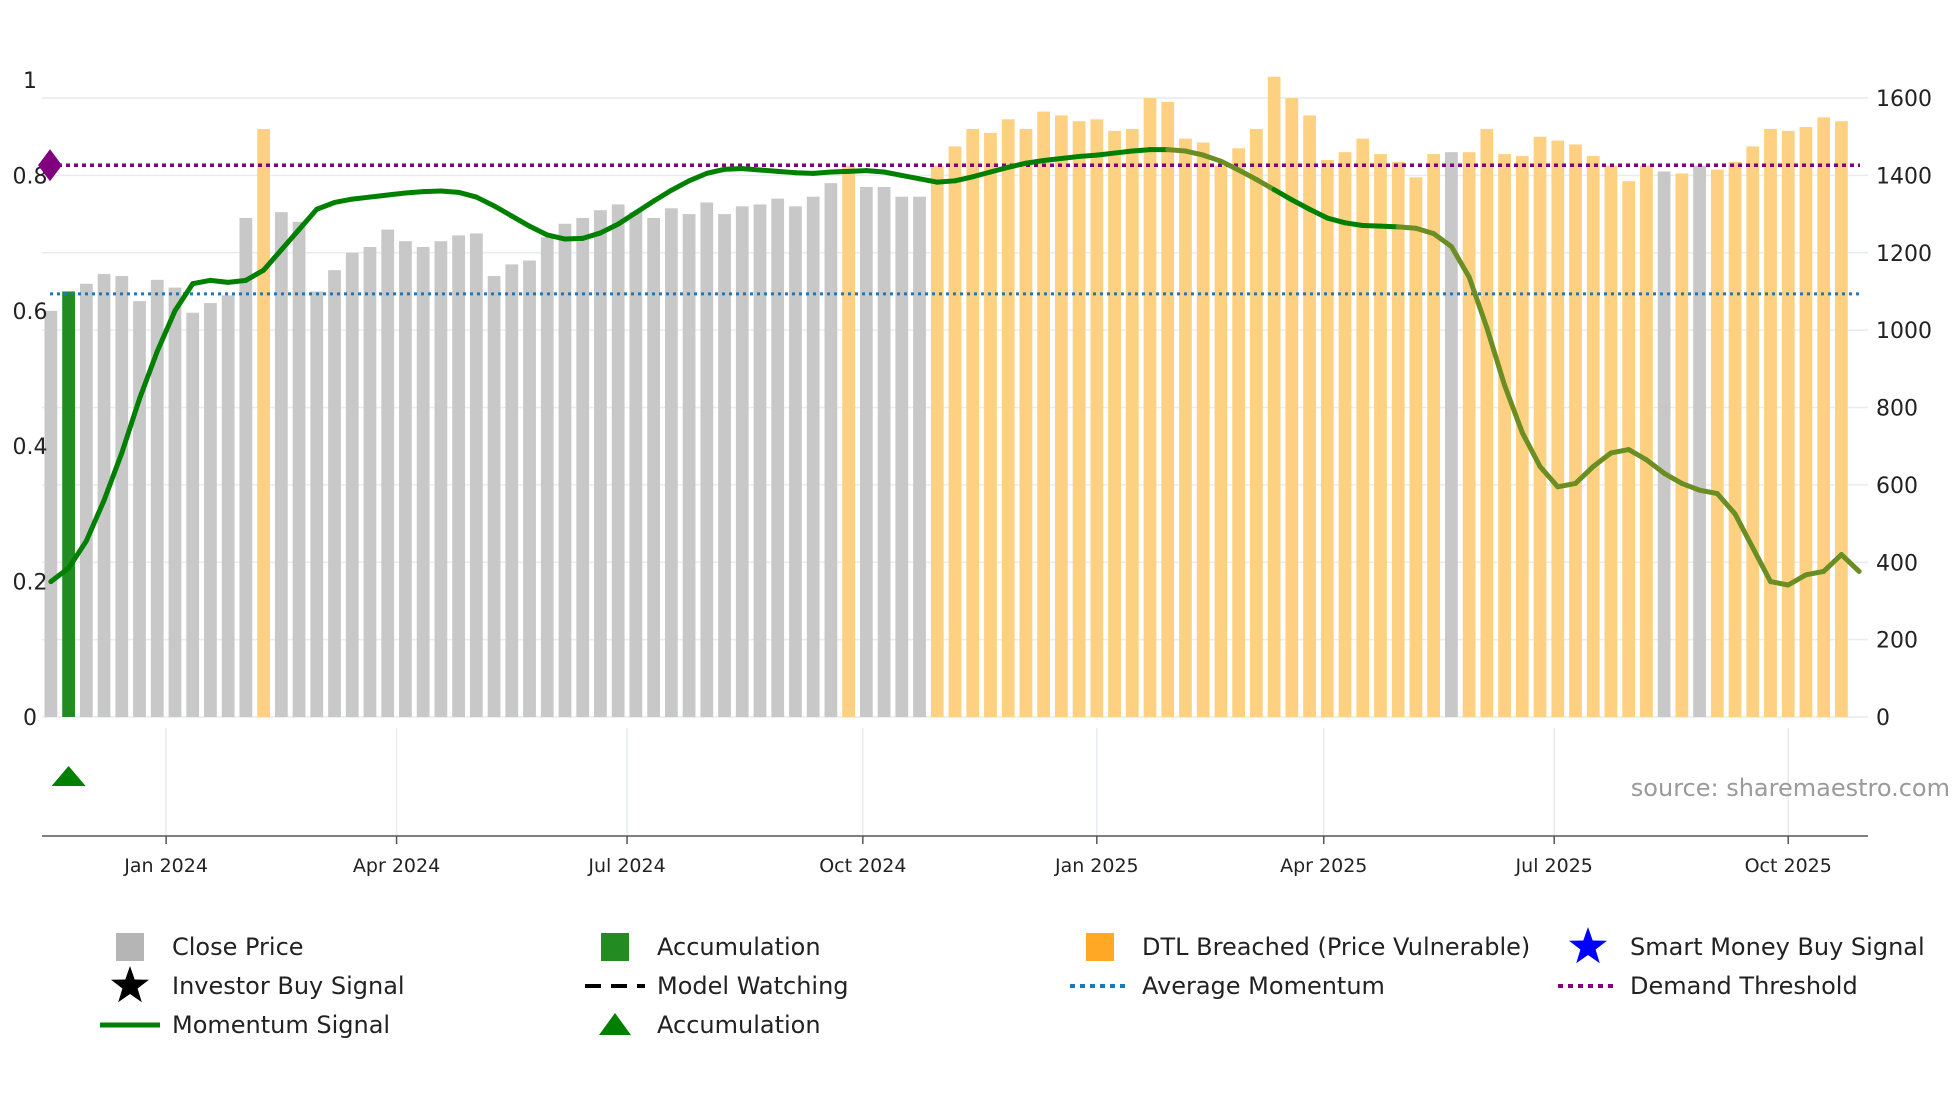 This screenshot has height=1102, width=1960. Describe the element at coordinates (955, 839) in the screenshot. I see `axes` at that location.